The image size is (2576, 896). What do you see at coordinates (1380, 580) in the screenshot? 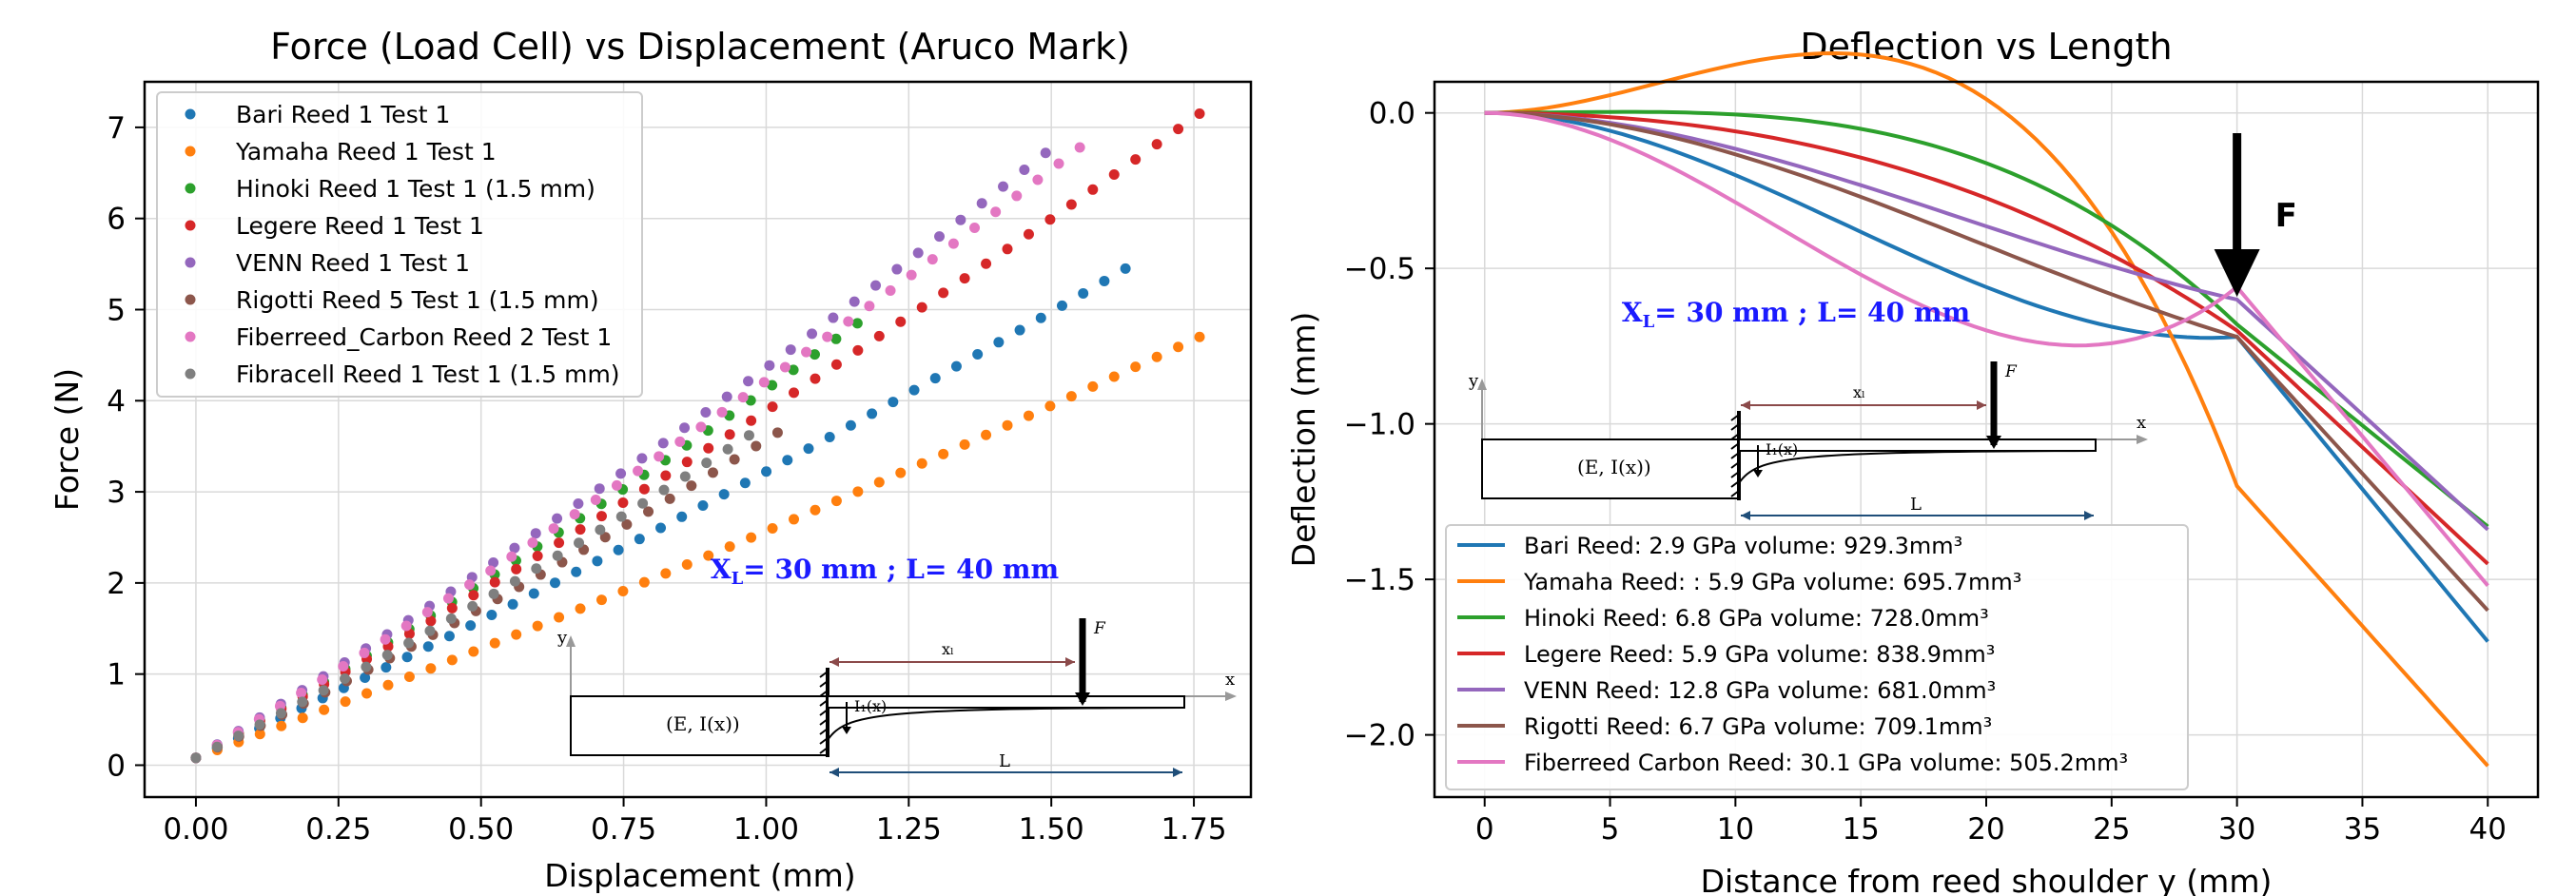
I see `right-y-tick-label: −1.5` at bounding box center [1380, 580].